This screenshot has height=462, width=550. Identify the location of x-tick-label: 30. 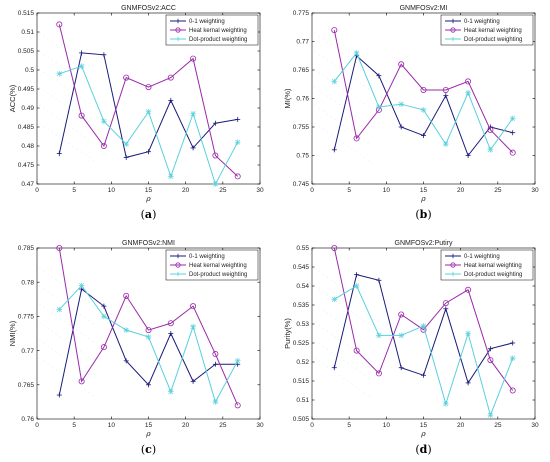
(260, 425).